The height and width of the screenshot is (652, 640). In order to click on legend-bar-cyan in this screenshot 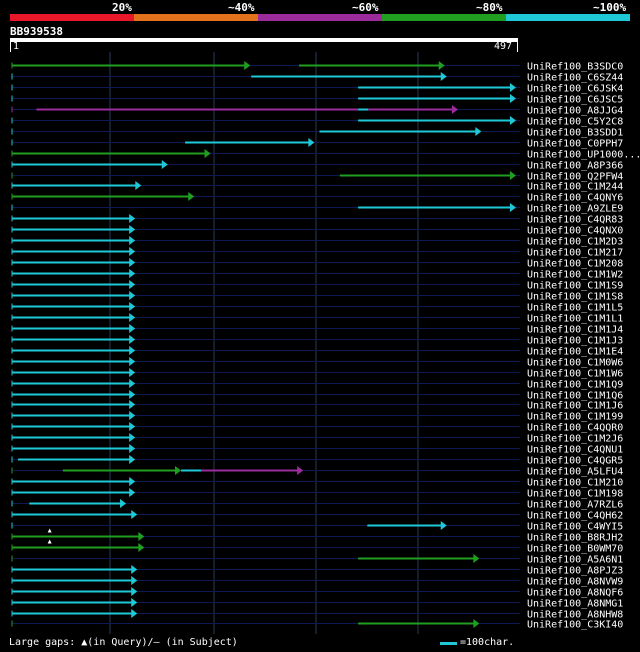, I will do `click(568, 17)`.